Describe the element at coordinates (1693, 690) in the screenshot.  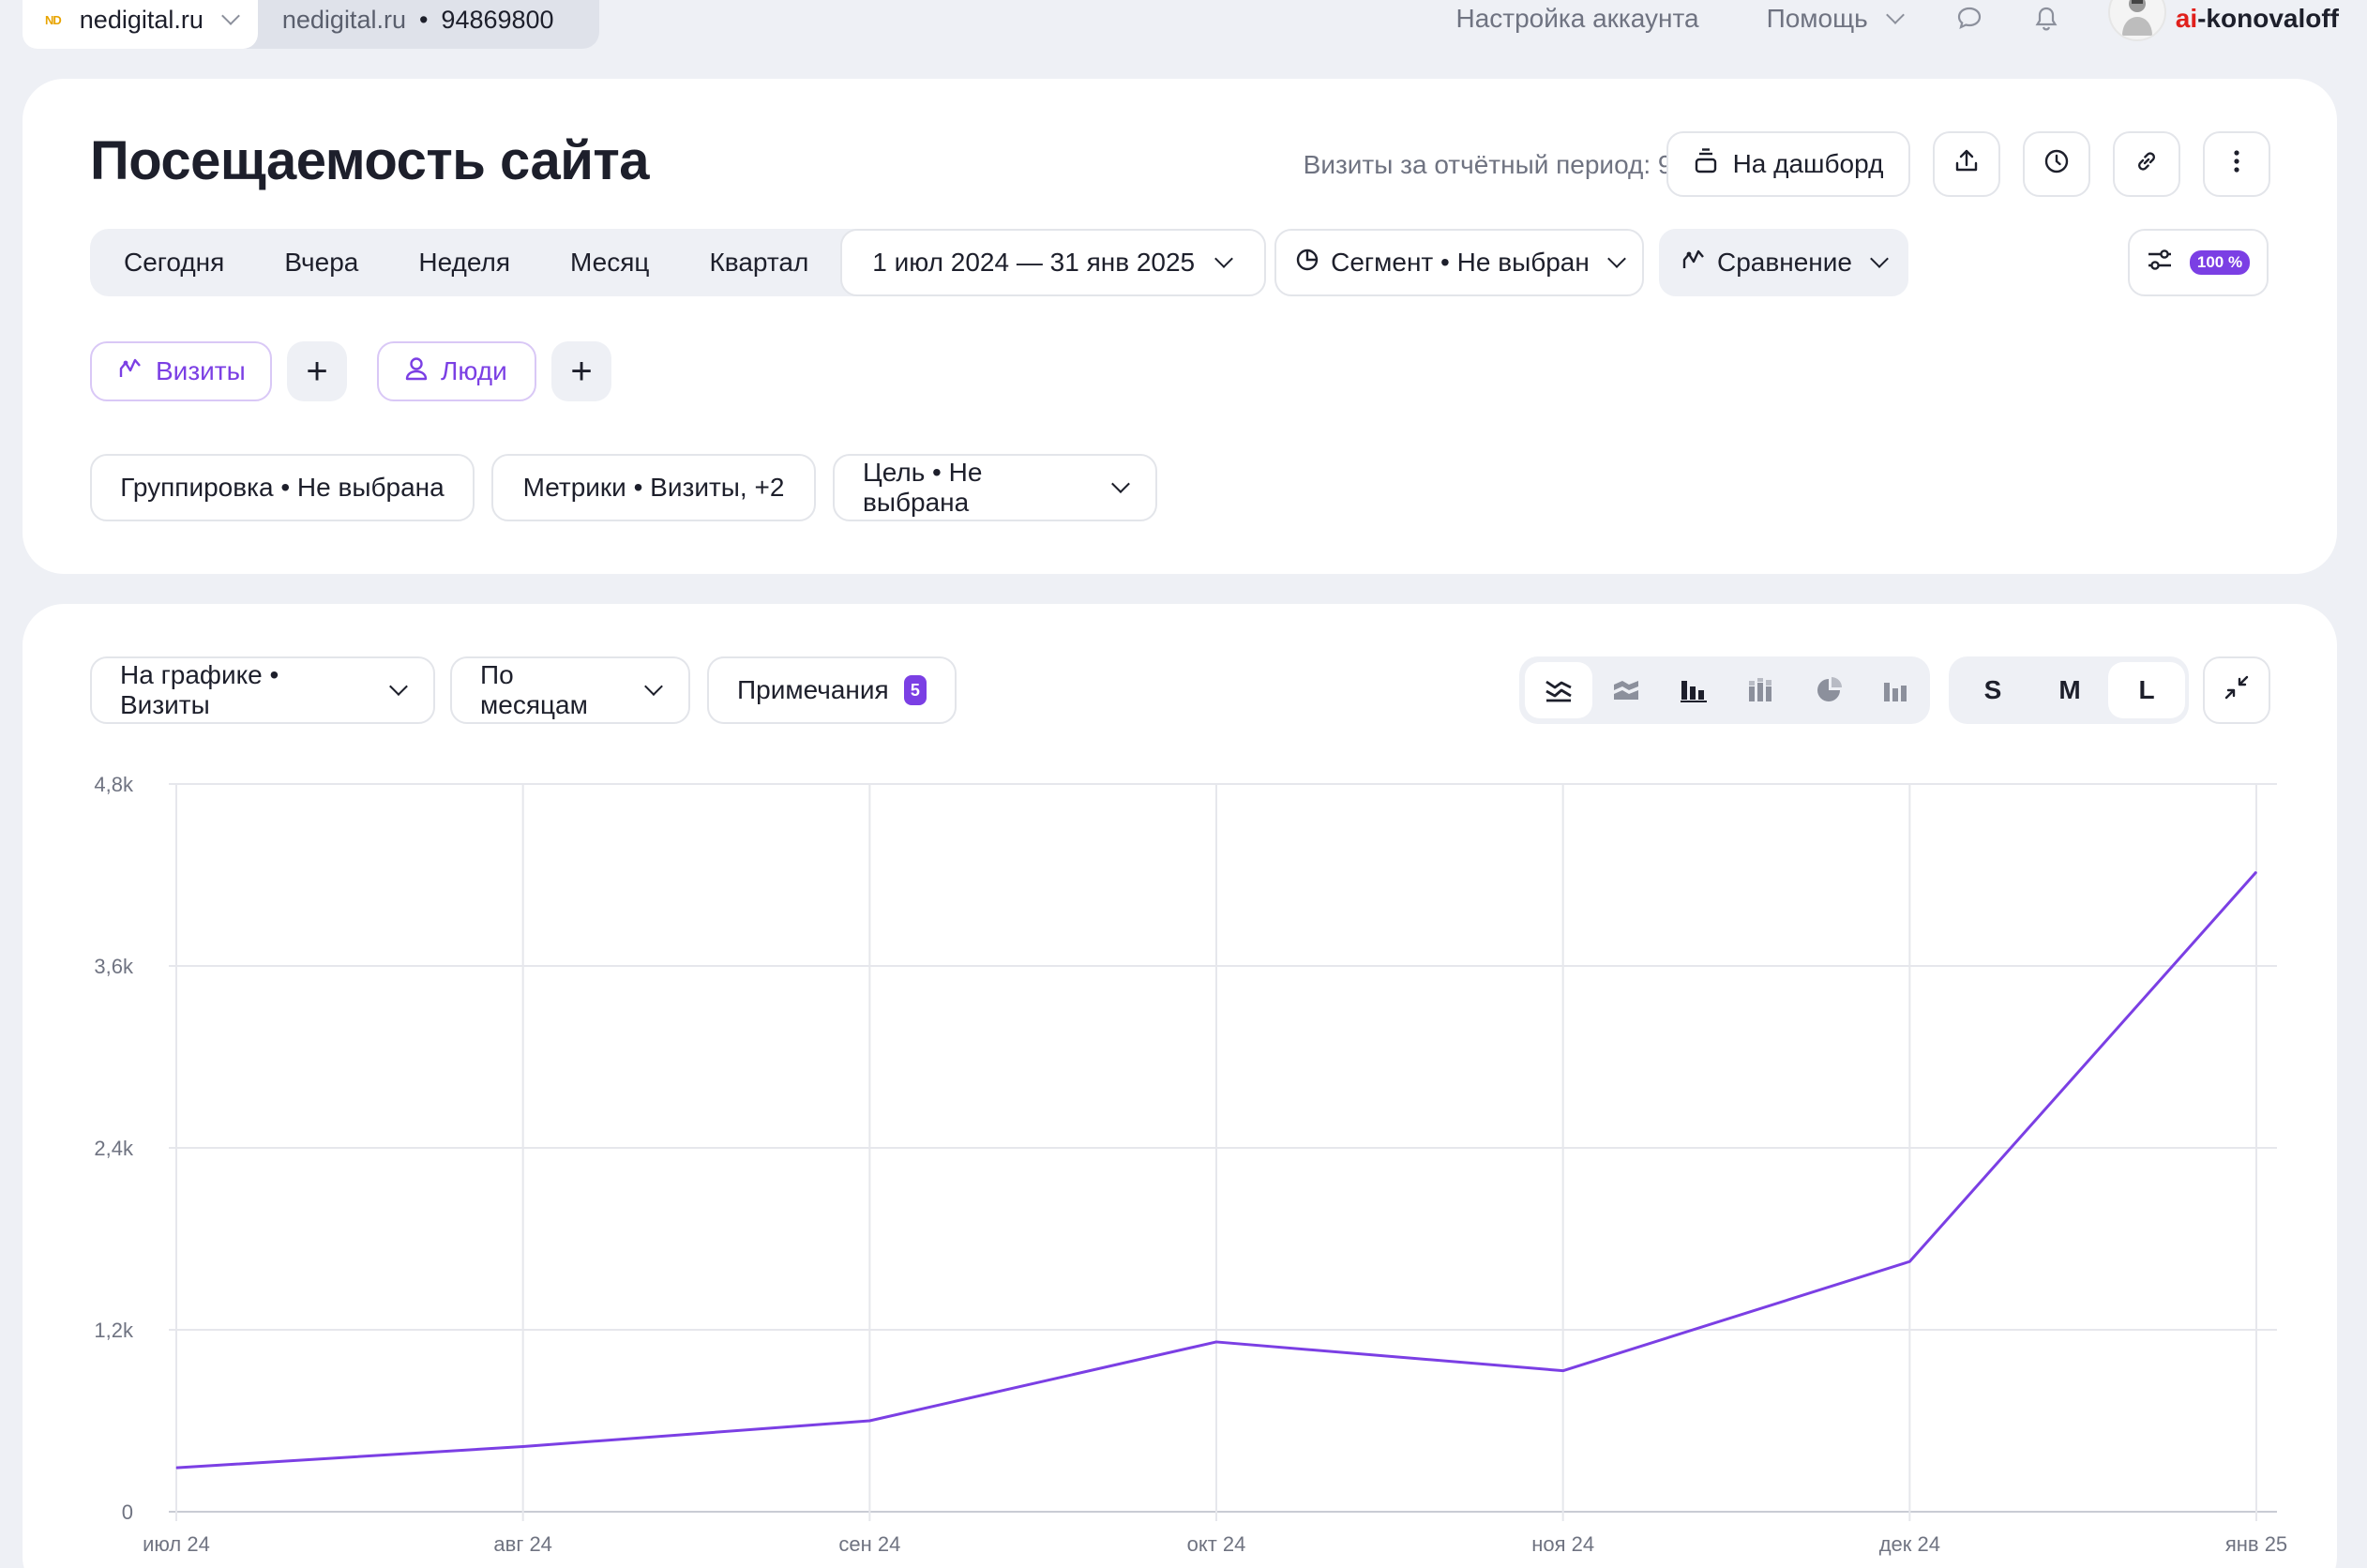
I see `bar-chart-icon` at that location.